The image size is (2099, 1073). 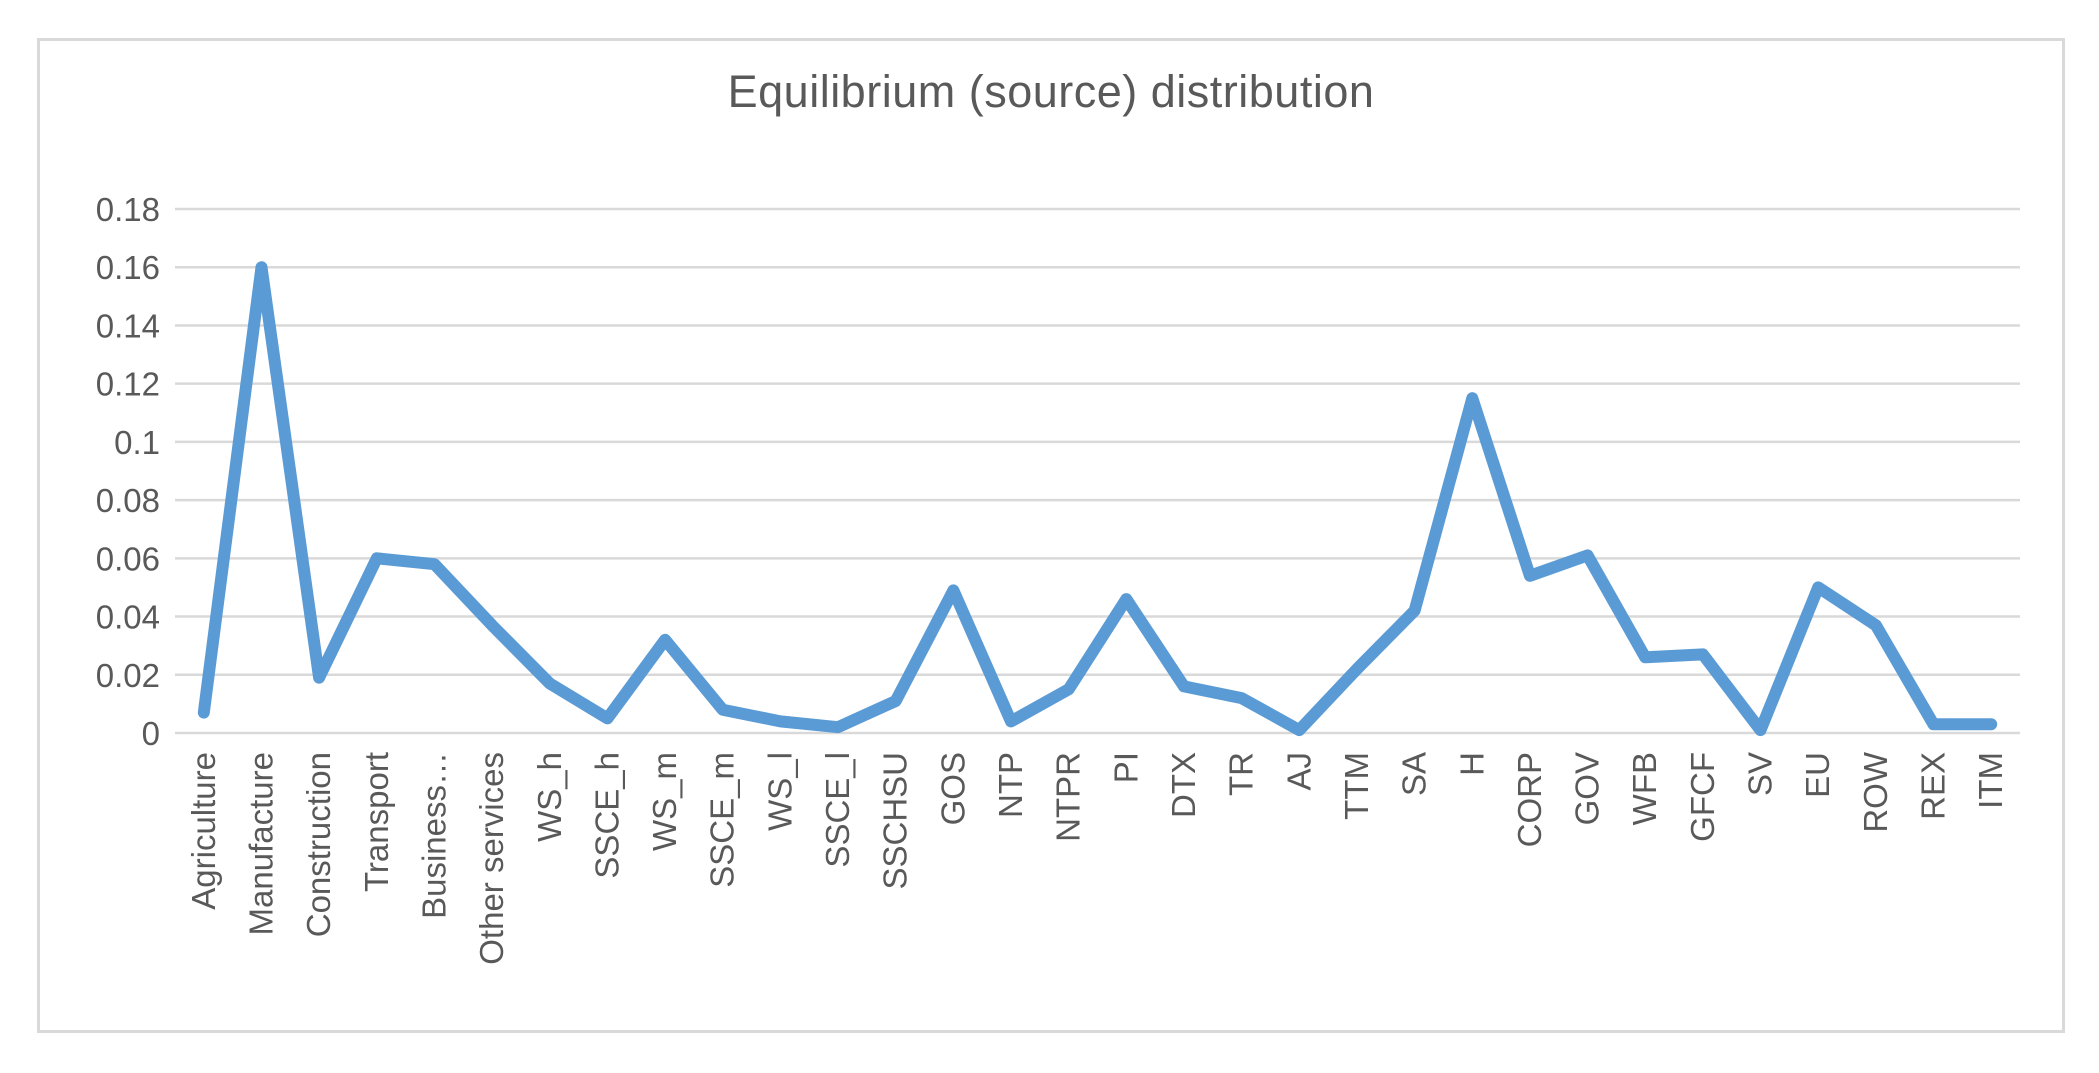 I want to click on x-axis-category-label: ITM, so click(x=1990, y=780).